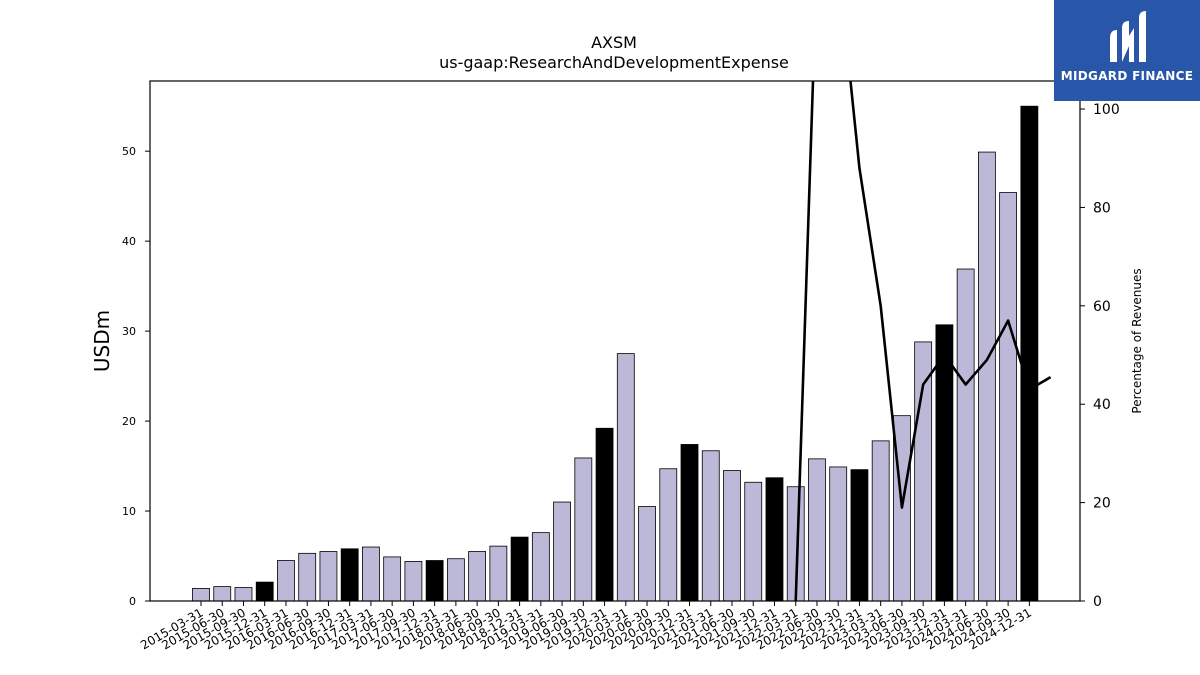 This screenshot has width=1200, height=675. I want to click on y2-axis-label: Percentage of Revenues, so click(1137, 340).